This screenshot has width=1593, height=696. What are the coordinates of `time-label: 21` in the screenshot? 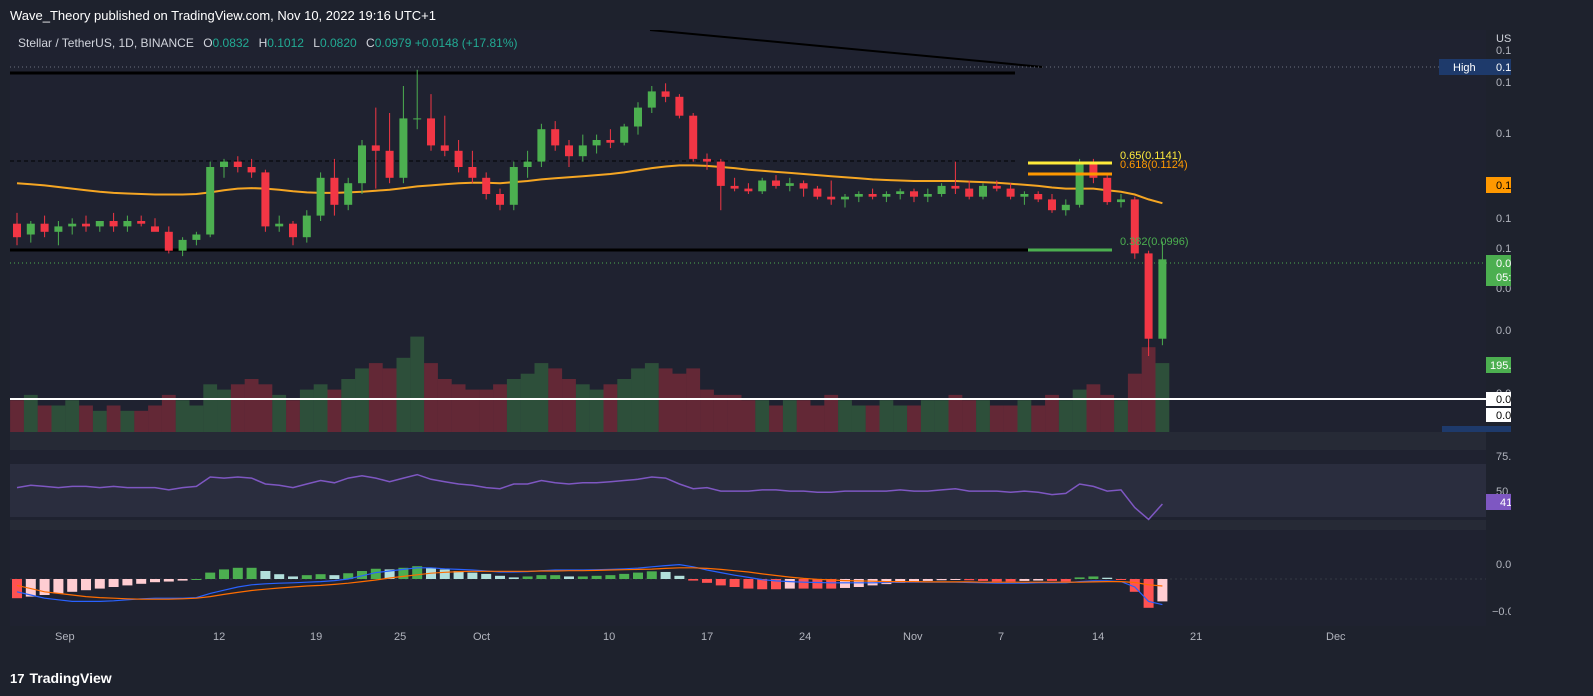 It's located at (1196, 637).